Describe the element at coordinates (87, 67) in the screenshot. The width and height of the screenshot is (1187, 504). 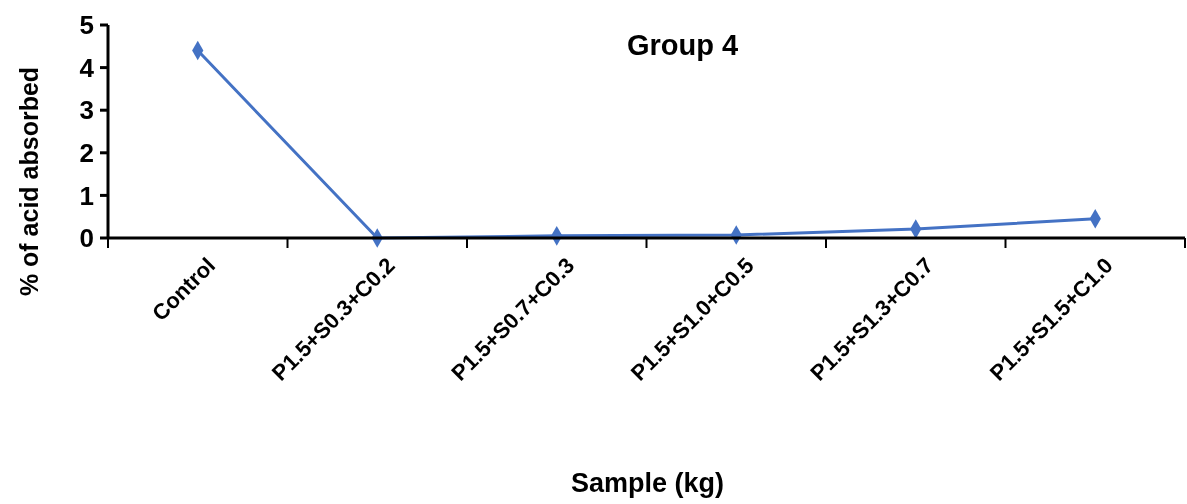
I see `y-tick-label: 4` at that location.